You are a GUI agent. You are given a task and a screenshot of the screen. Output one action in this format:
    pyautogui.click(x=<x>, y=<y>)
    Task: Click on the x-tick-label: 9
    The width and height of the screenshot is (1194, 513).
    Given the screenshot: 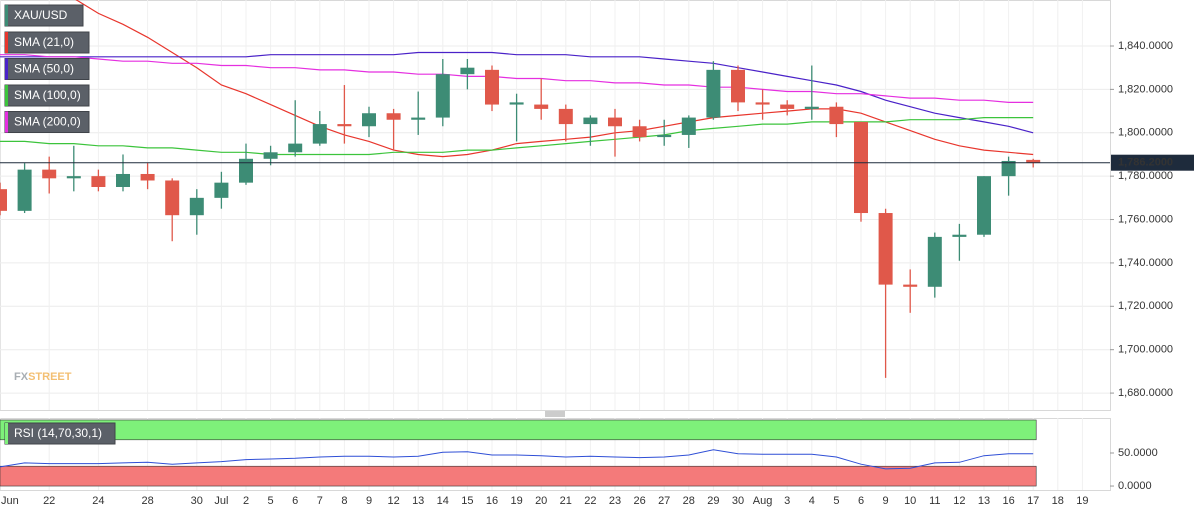 What is the action you would take?
    pyautogui.click(x=369, y=501)
    